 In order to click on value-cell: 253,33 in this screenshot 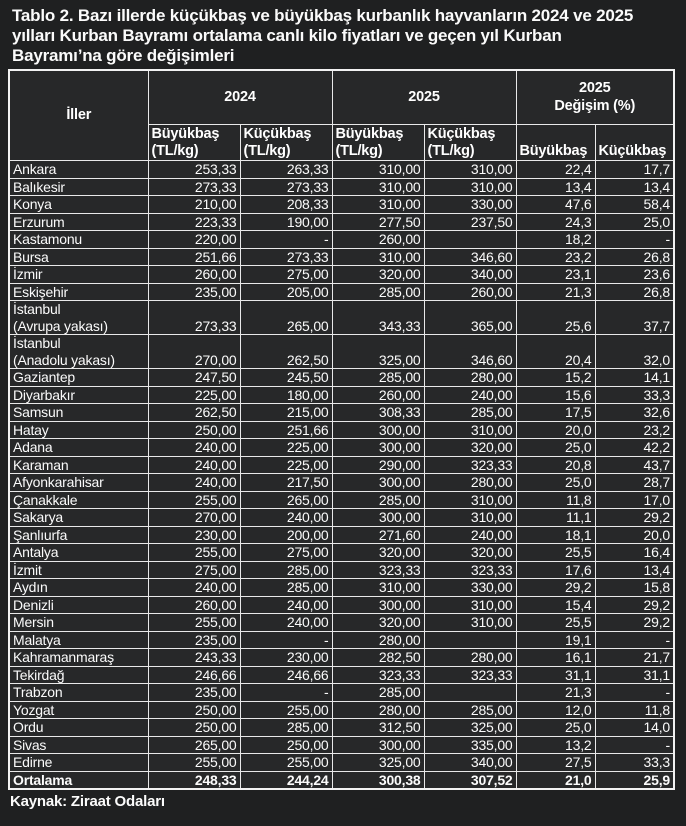, I will do `click(194, 169)`.